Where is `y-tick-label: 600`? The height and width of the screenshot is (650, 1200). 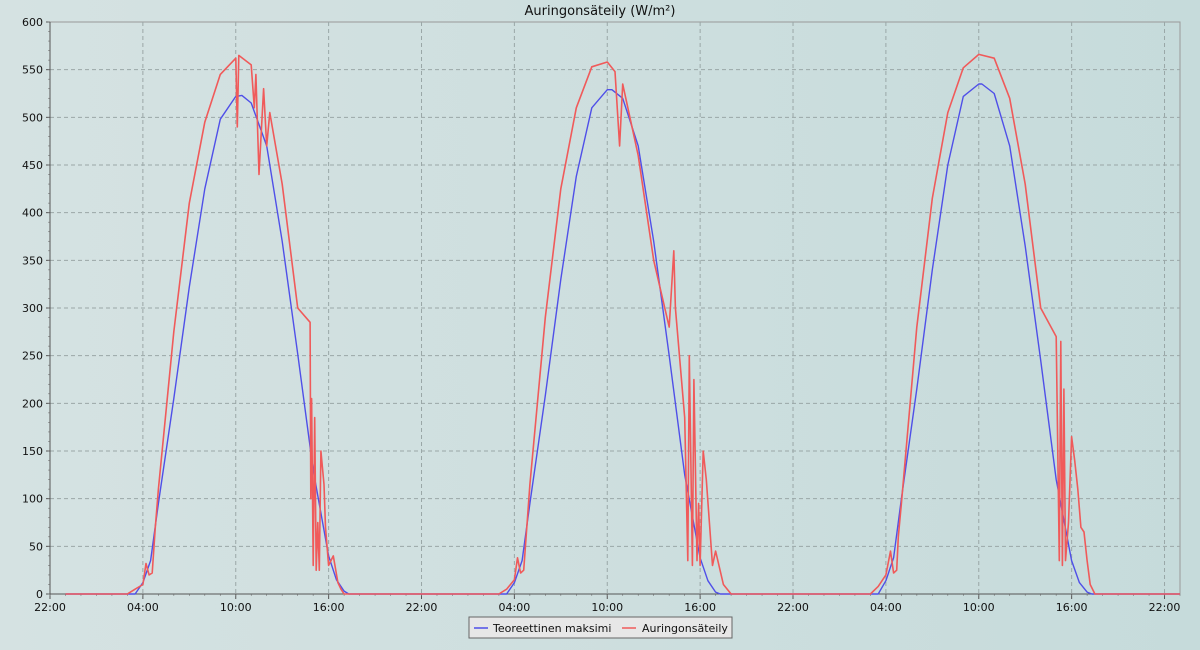 y-tick-label: 600 is located at coordinates (32, 22).